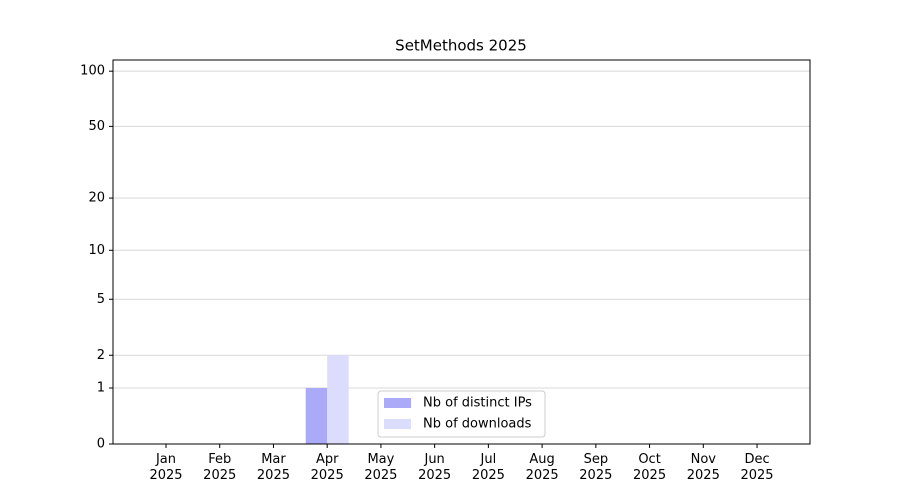 The image size is (900, 500). I want to click on x-tick-label: Dec 2025, so click(757, 467).